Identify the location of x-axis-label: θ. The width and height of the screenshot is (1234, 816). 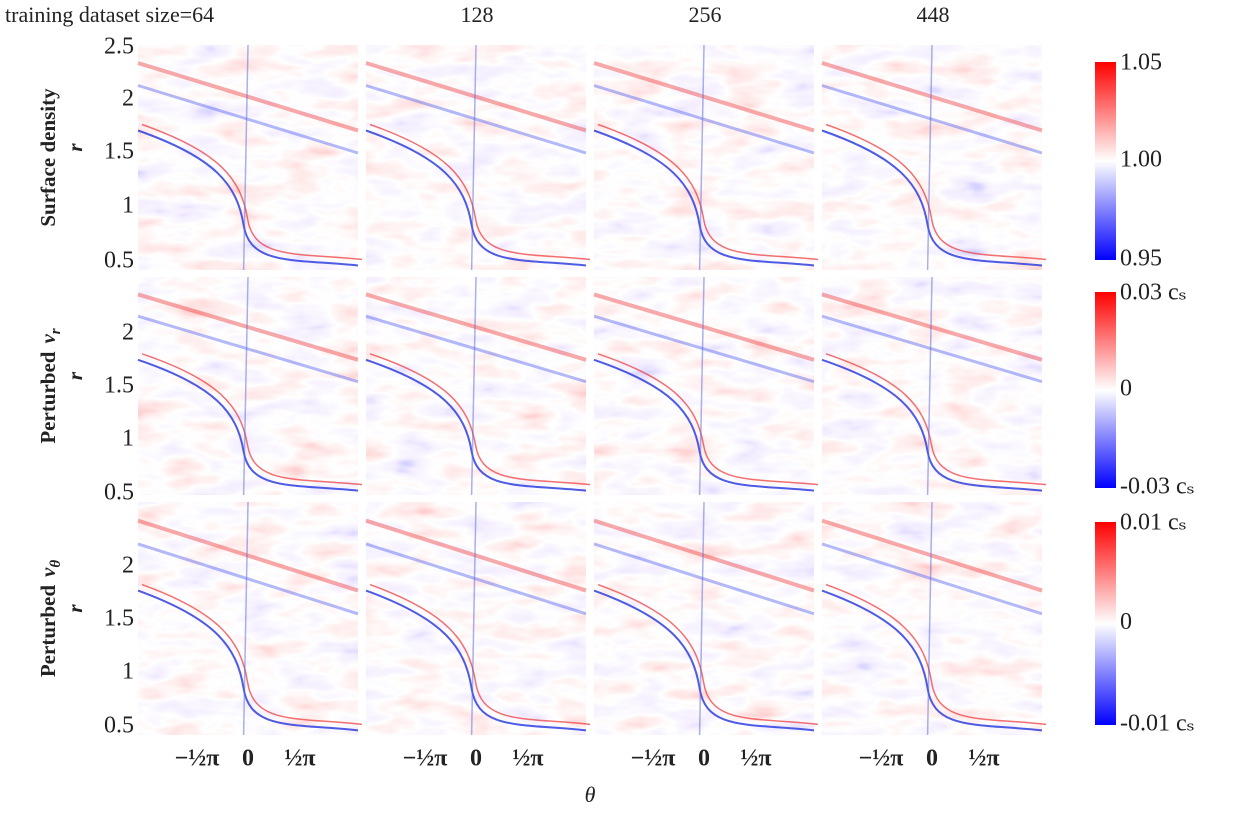
(590, 794).